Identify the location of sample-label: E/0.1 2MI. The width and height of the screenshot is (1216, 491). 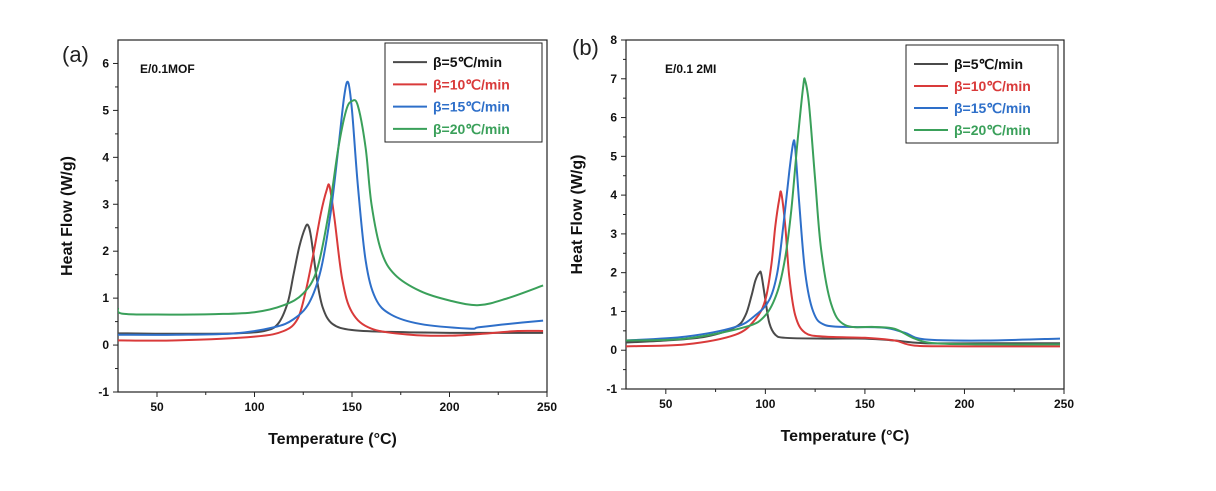
(690, 69).